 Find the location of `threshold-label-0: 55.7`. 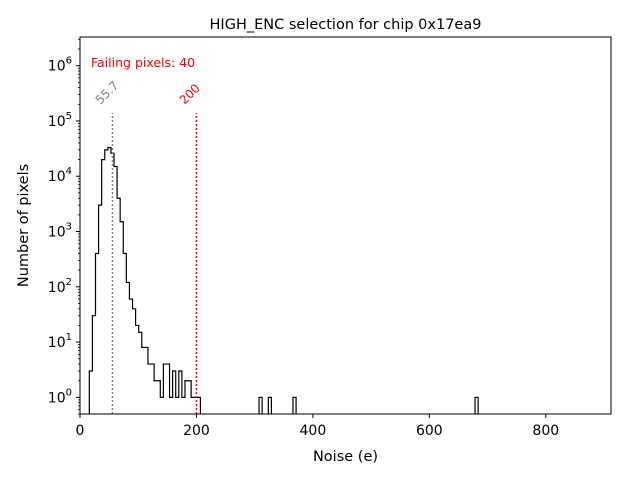

threshold-label-0: 55.7 is located at coordinates (107, 92).